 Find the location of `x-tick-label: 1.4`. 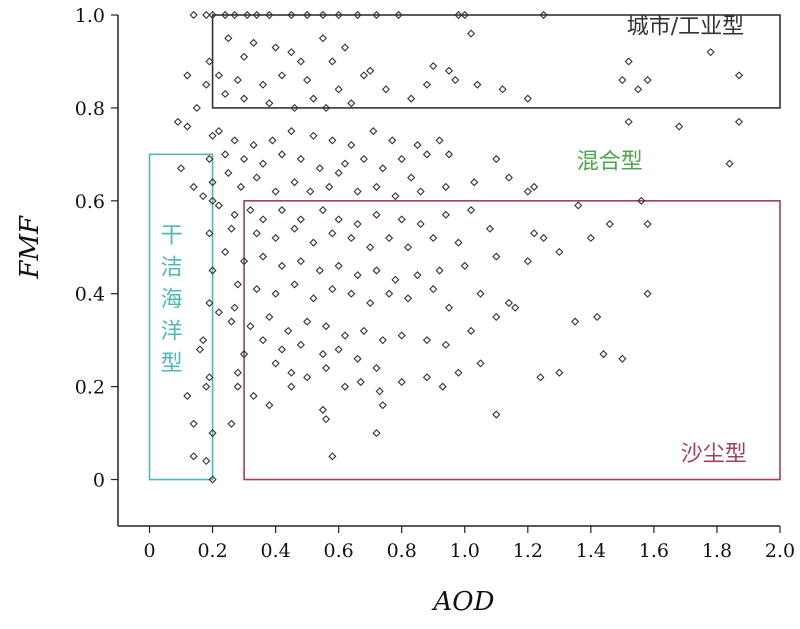

x-tick-label: 1.4 is located at coordinates (591, 551).